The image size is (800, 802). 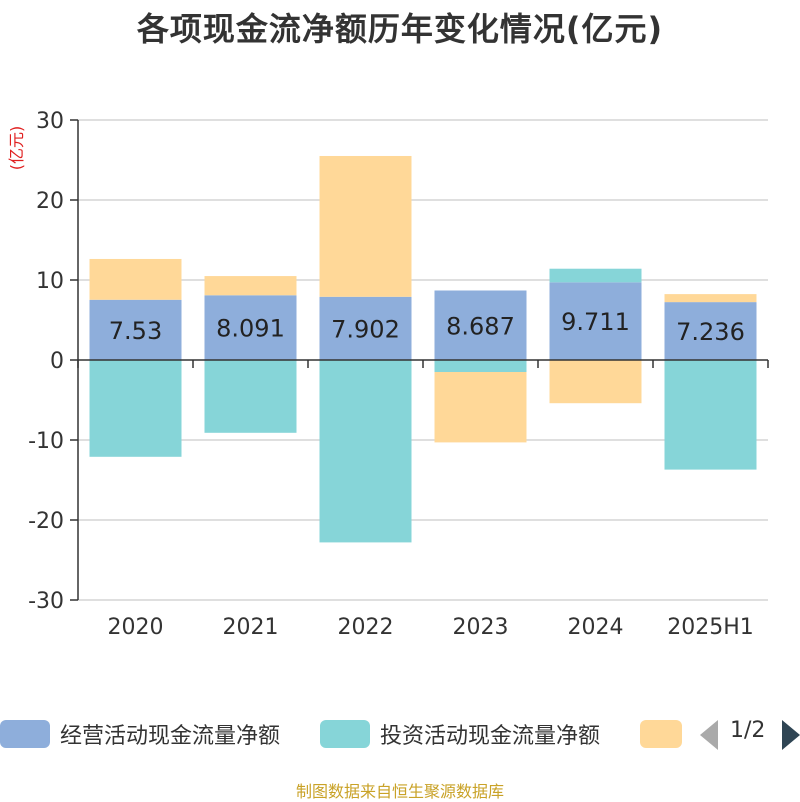 I want to click on data-label: 9.711, so click(x=595, y=322).